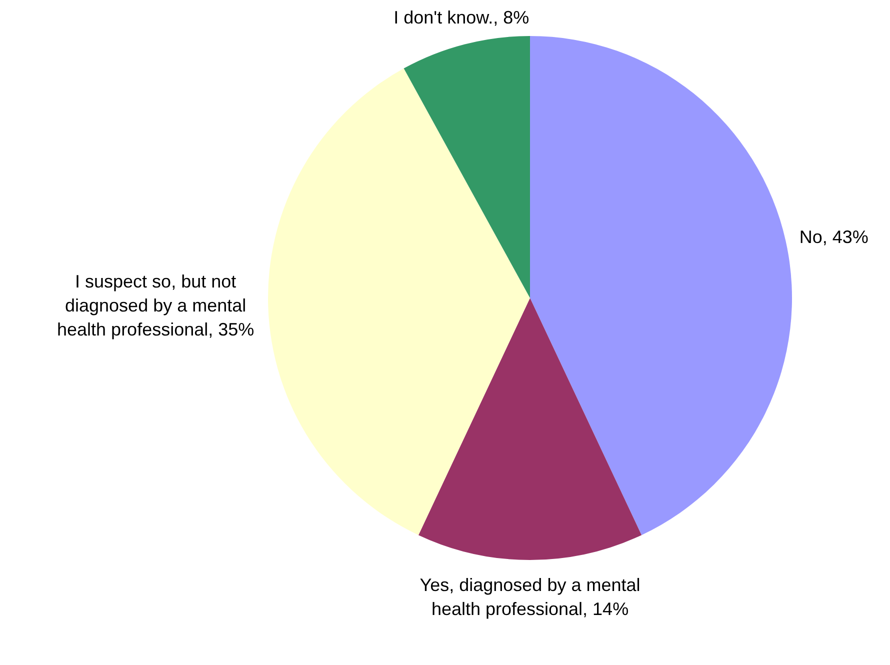  I want to click on slice-label: I don't know., 8%, so click(462, 18).